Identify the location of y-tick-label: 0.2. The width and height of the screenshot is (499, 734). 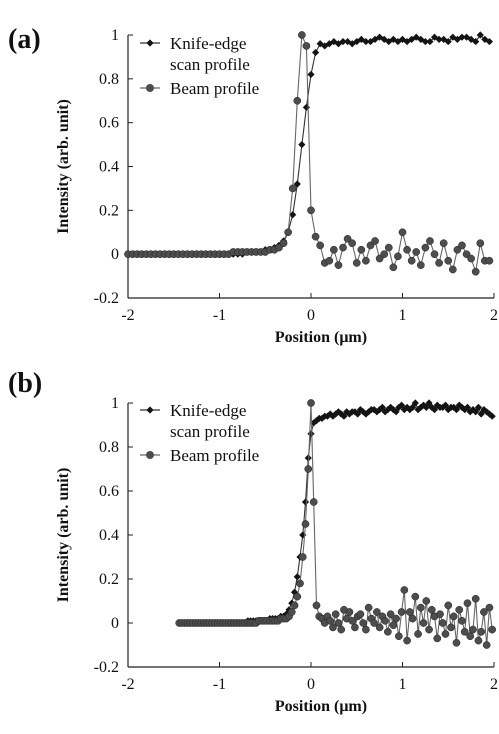
(109, 210).